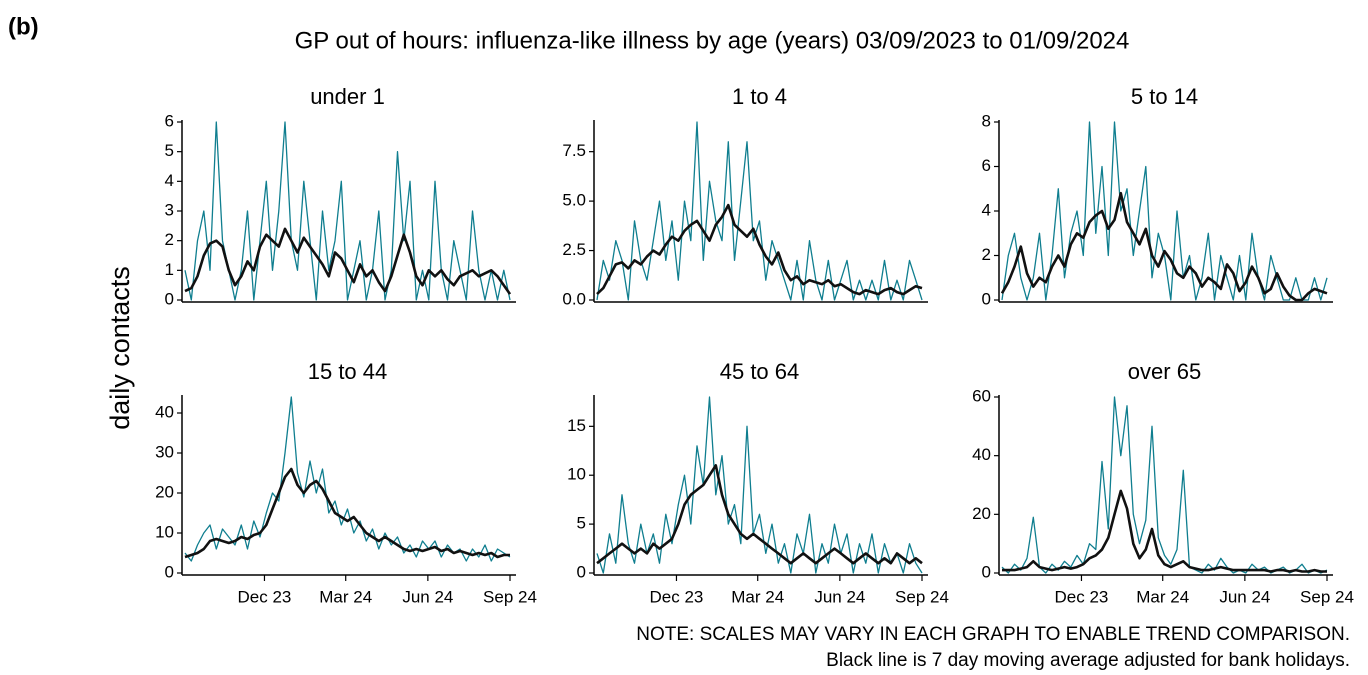  What do you see at coordinates (164, 451) in the screenshot?
I see `y-tick-label: 30` at bounding box center [164, 451].